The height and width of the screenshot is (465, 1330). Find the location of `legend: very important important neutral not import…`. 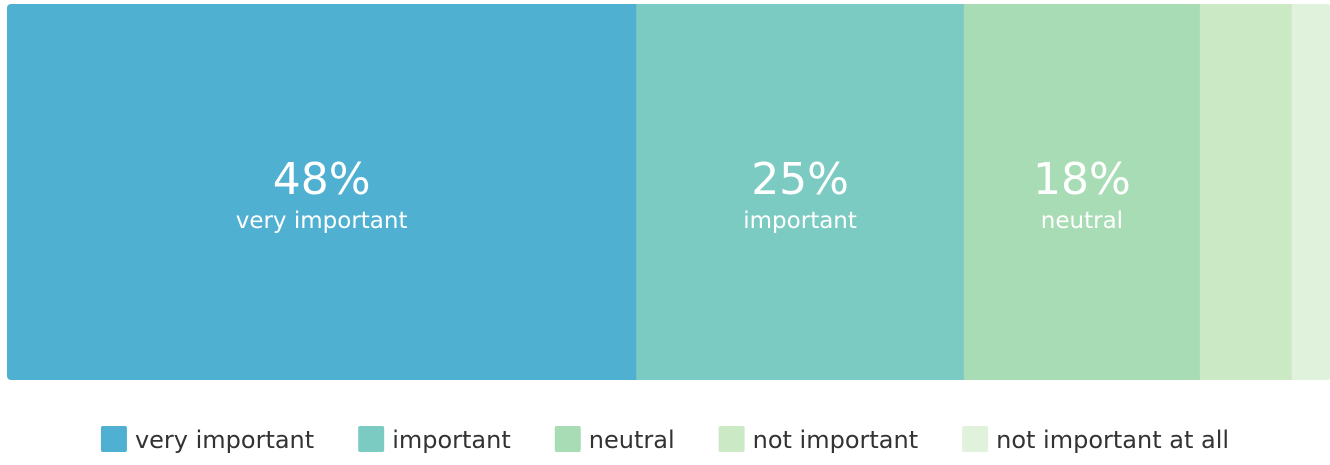

legend: very important important neutral not import… is located at coordinates (664, 440).